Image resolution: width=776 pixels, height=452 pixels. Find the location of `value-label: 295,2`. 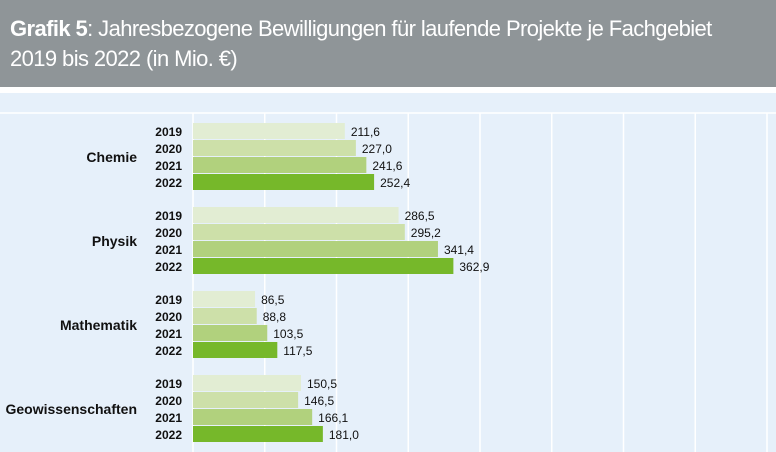

value-label: 295,2 is located at coordinates (426, 233).